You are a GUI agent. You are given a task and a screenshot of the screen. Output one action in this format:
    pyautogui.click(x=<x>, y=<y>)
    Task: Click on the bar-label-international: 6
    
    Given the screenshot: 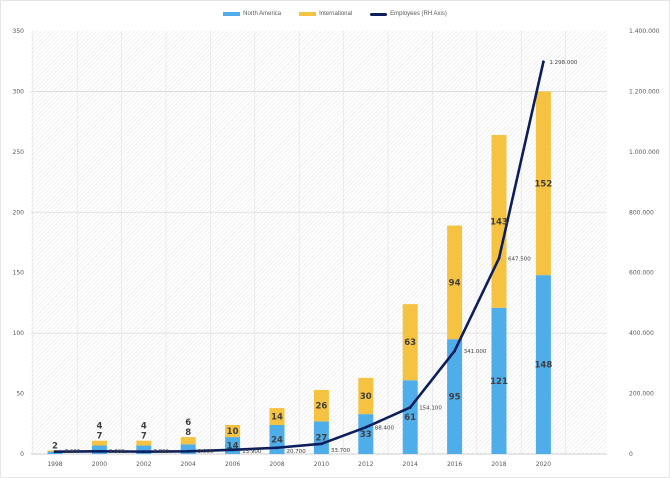 What is the action you would take?
    pyautogui.click(x=188, y=423)
    